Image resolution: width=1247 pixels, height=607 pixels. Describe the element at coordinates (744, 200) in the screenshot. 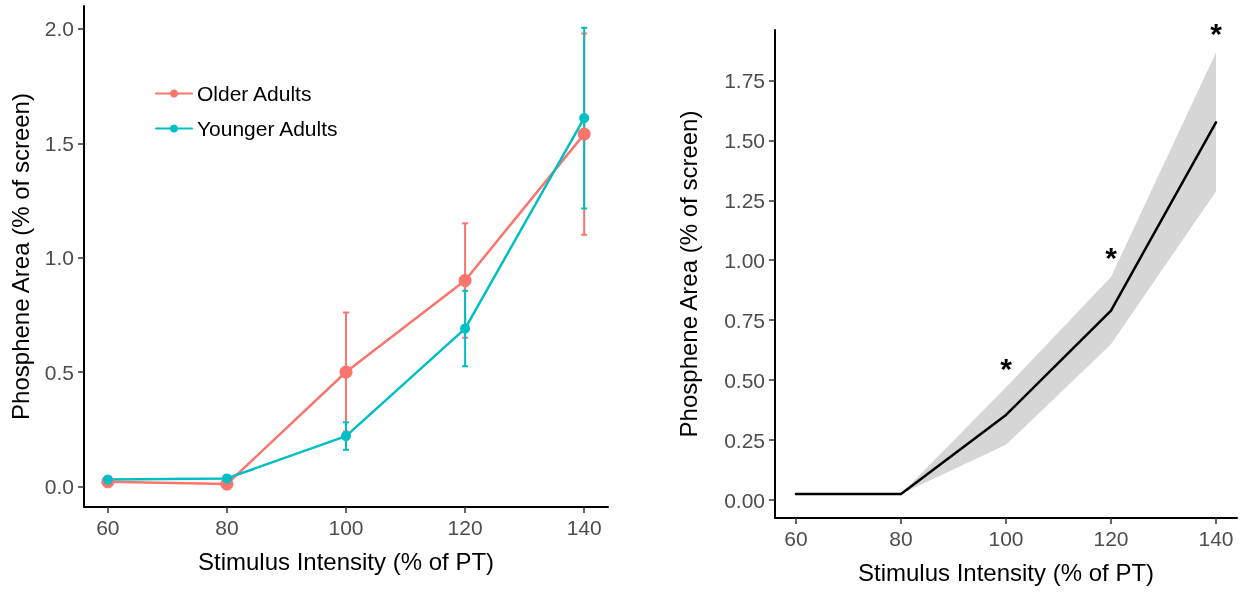

I see `y-tick-label: 1.25` at that location.